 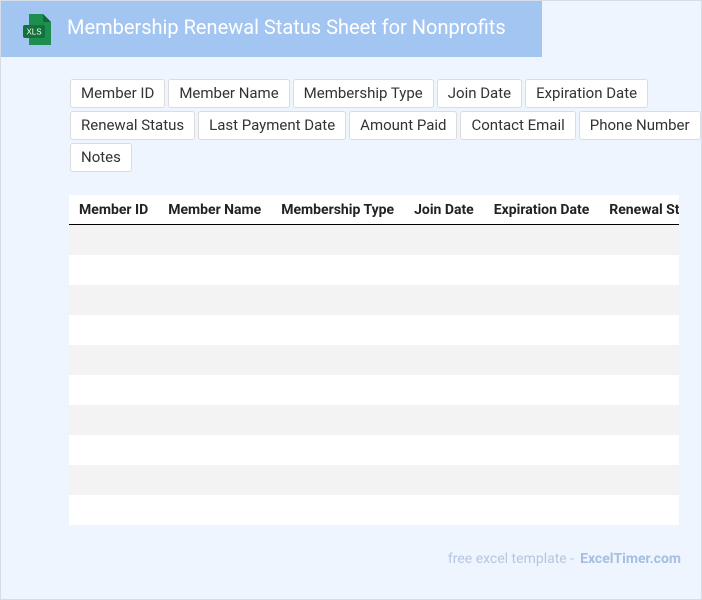 What do you see at coordinates (229, 93) in the screenshot?
I see `field-chip: Member Name` at bounding box center [229, 93].